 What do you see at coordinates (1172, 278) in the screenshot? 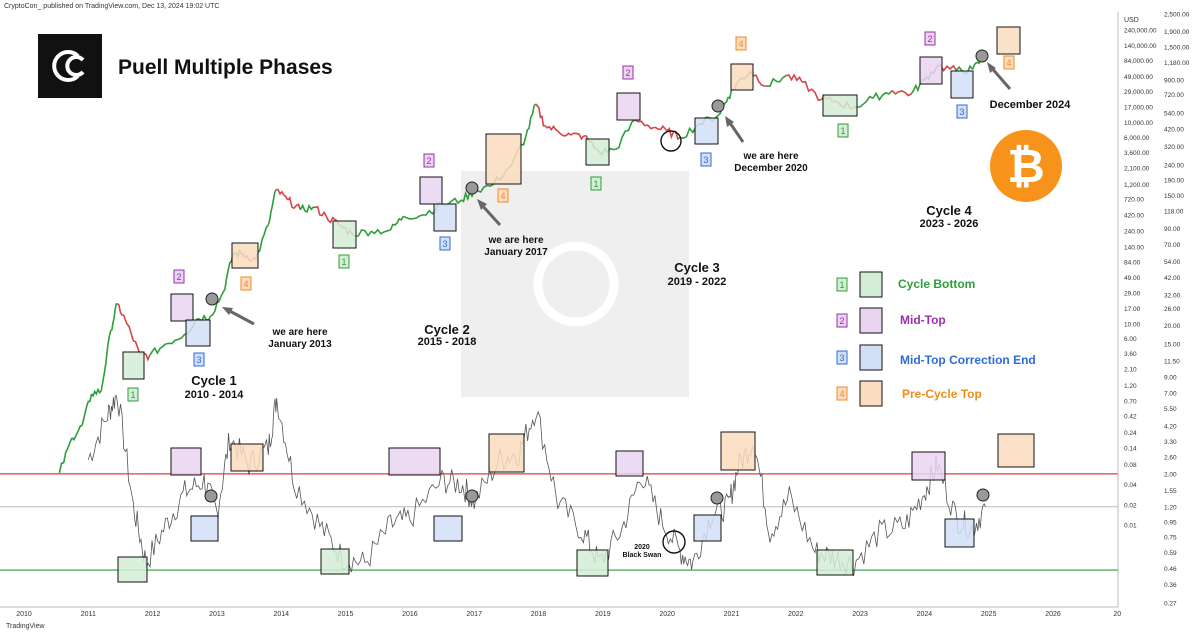
I see `puell-tick-label: 42.00` at bounding box center [1172, 278].